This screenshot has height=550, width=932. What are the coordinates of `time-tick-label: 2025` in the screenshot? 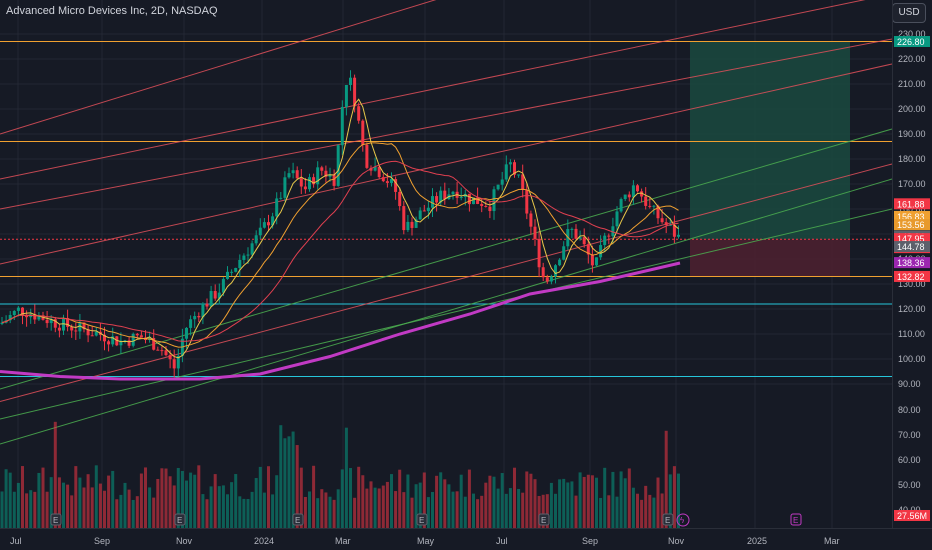 It's located at (757, 541).